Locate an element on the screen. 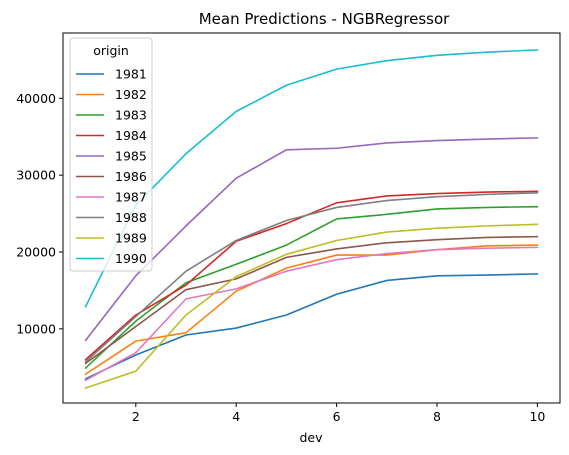 This screenshot has width=569, height=455. chart-title: Mean Predictions - NGBRegressor is located at coordinates (324, 19).